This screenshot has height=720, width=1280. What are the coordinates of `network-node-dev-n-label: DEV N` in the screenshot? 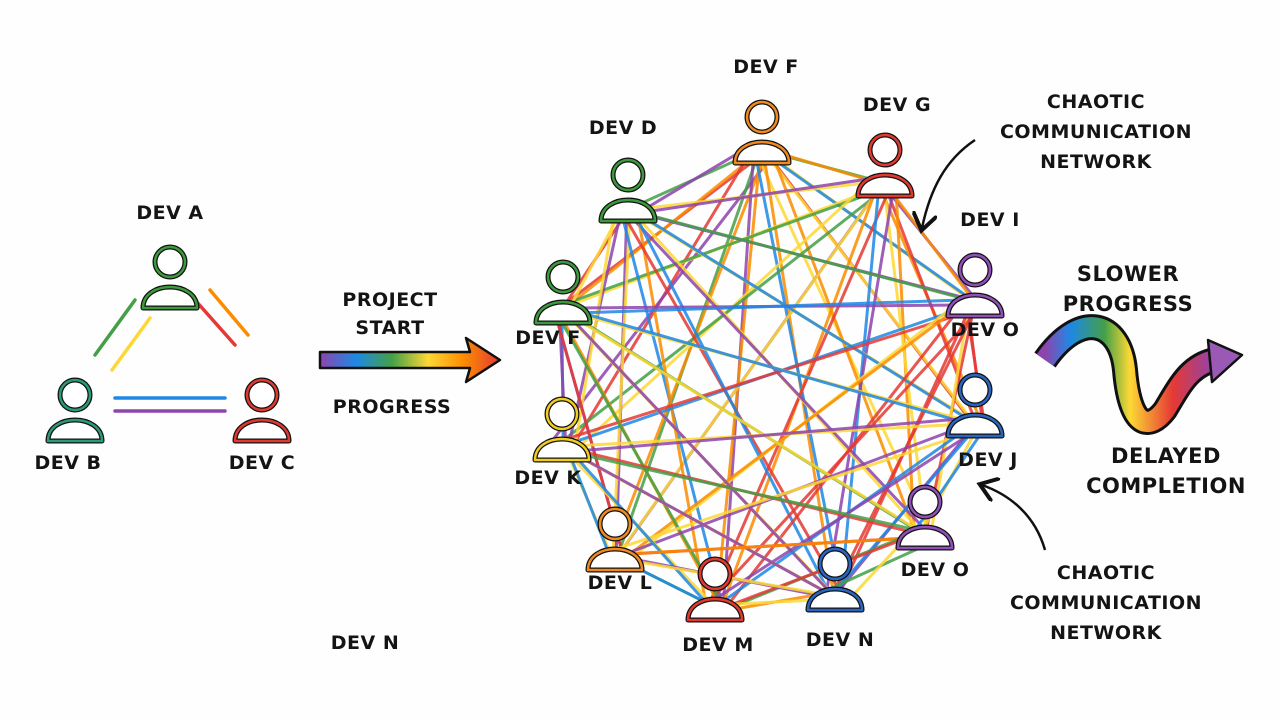 It's located at (840, 640).